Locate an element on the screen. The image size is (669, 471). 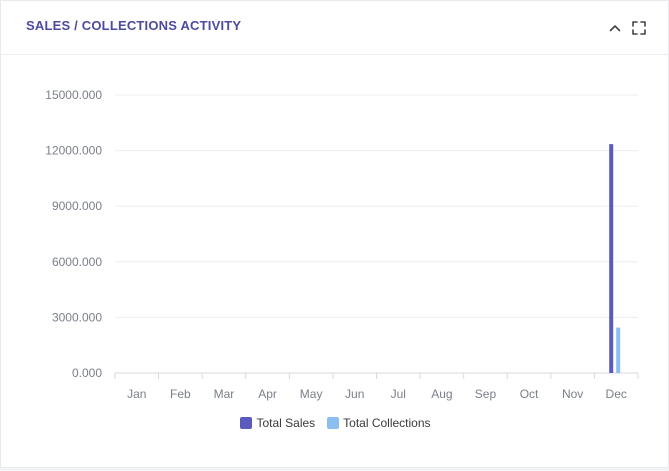
legend-item-total-collections: Total Collections is located at coordinates (379, 423).